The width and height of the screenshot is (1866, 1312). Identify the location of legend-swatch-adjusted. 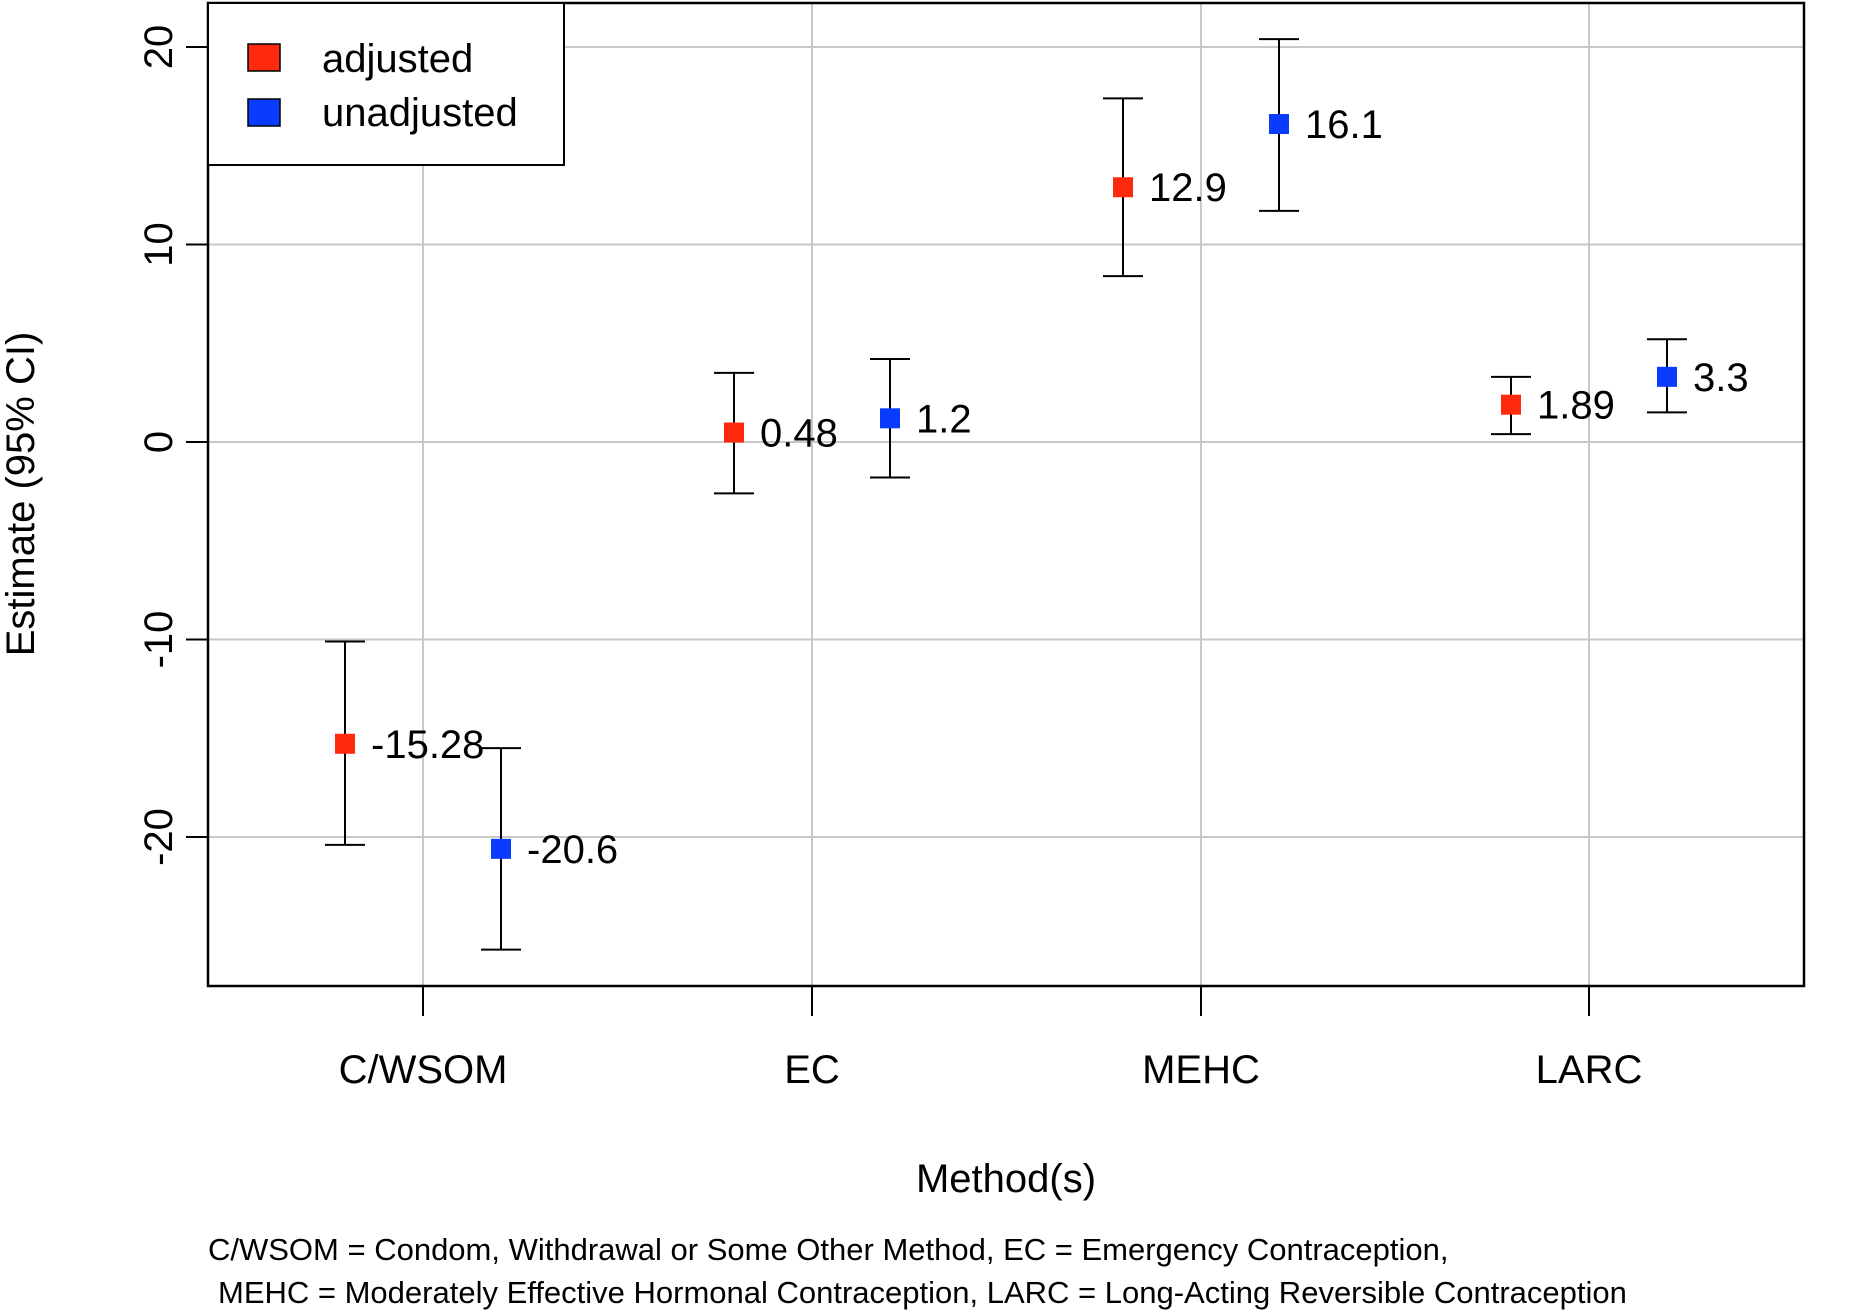
(264, 57).